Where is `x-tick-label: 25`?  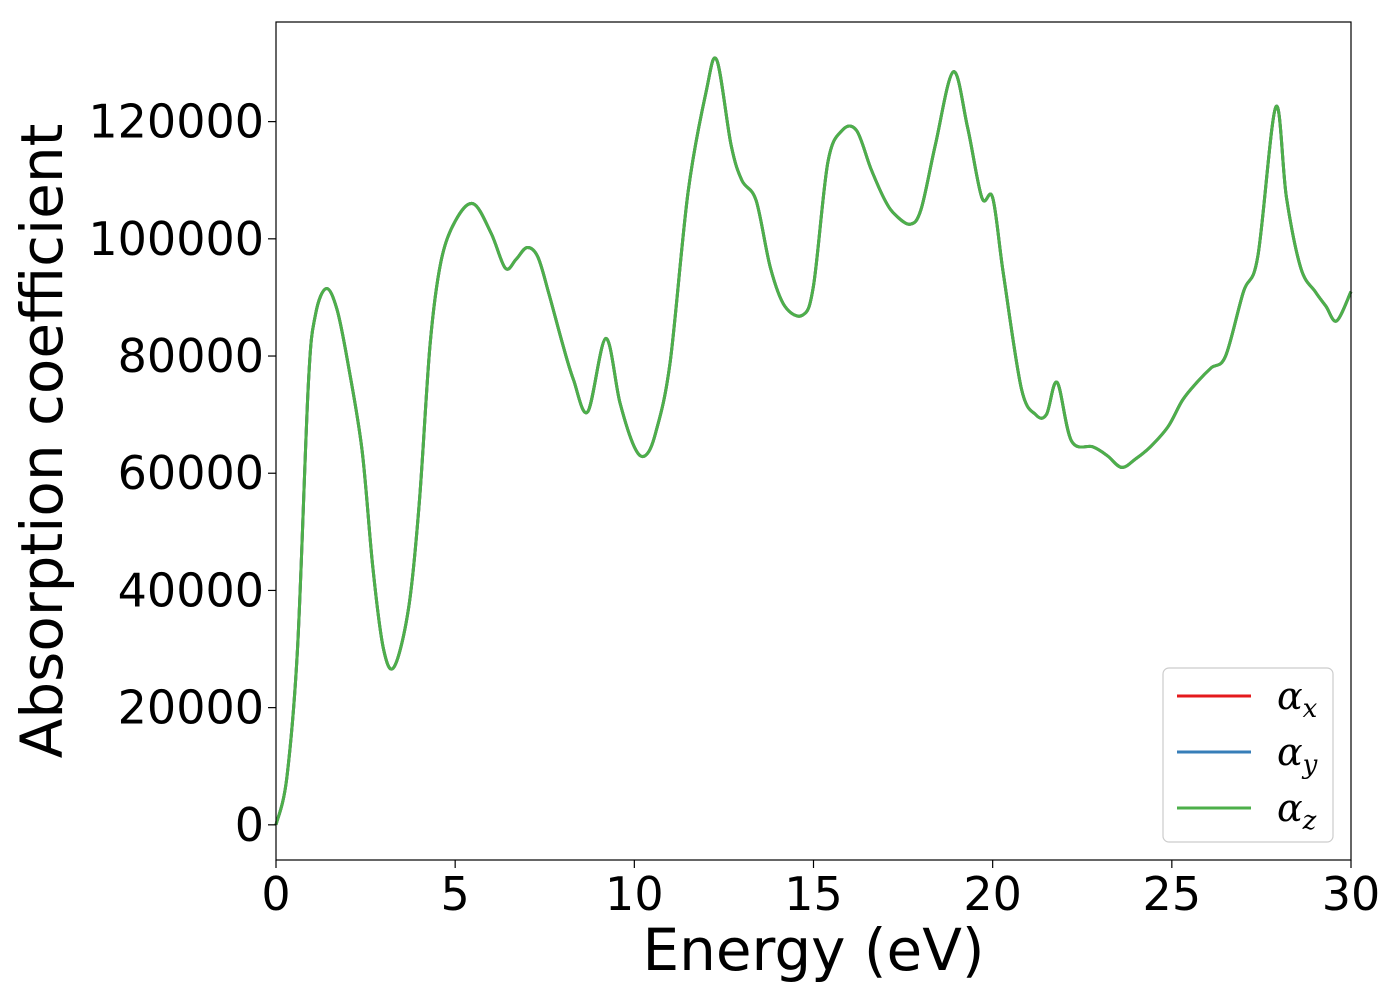
x-tick-label: 25 is located at coordinates (1172, 894).